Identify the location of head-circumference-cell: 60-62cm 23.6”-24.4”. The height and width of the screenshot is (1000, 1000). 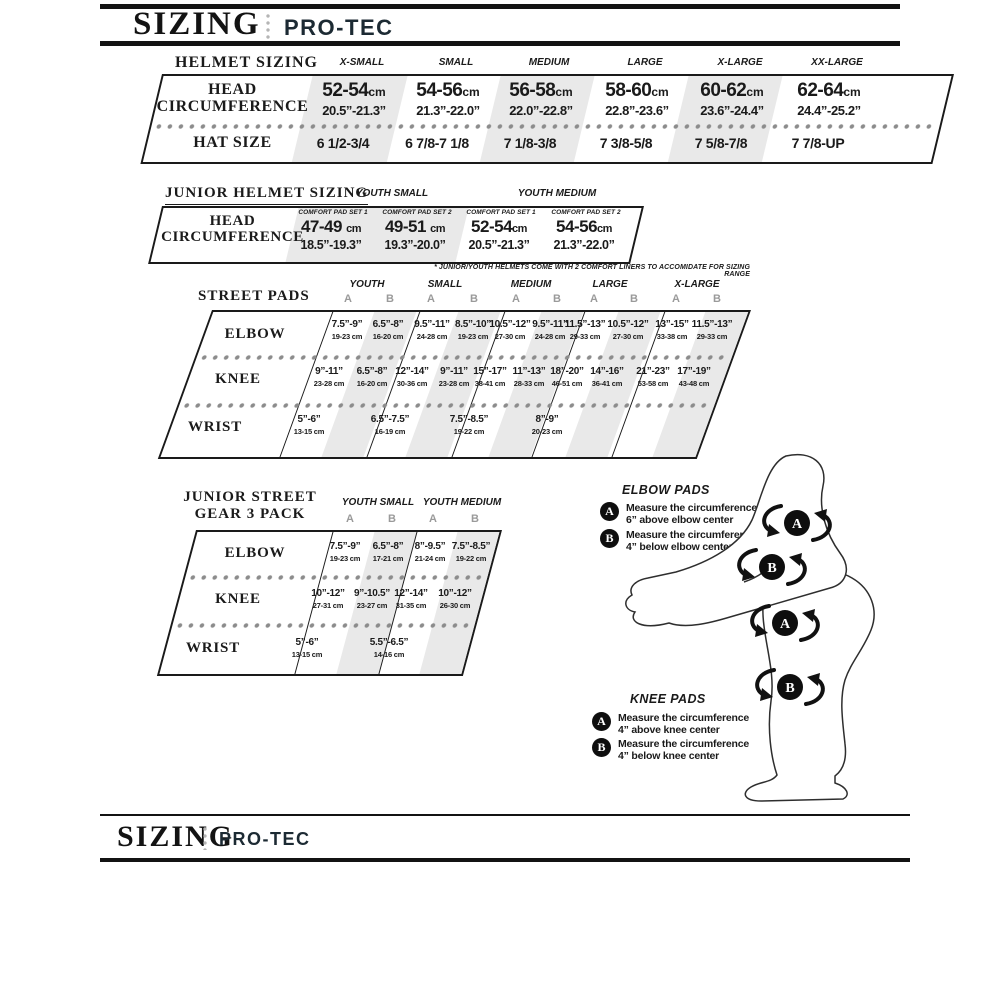
(732, 99).